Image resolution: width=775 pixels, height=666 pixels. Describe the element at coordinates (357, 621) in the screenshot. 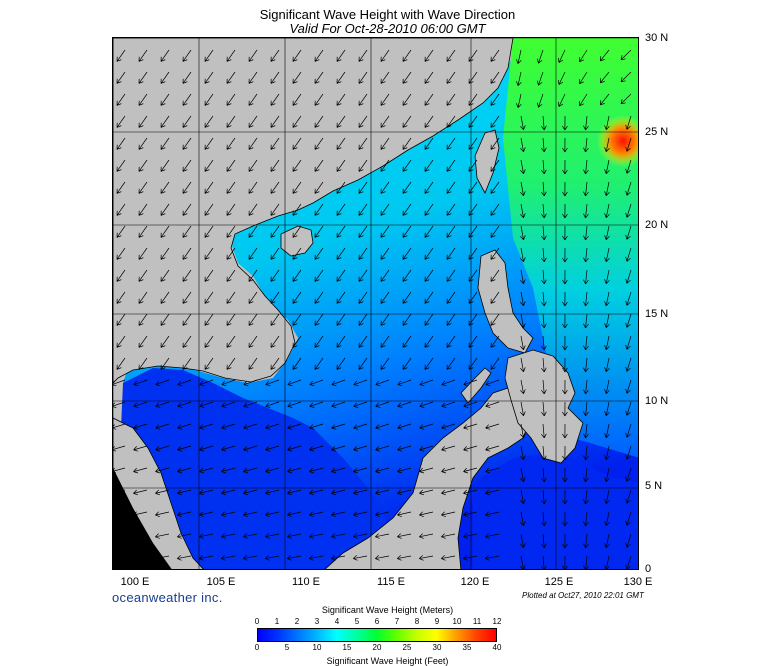

I see `meters-tick: 5` at that location.